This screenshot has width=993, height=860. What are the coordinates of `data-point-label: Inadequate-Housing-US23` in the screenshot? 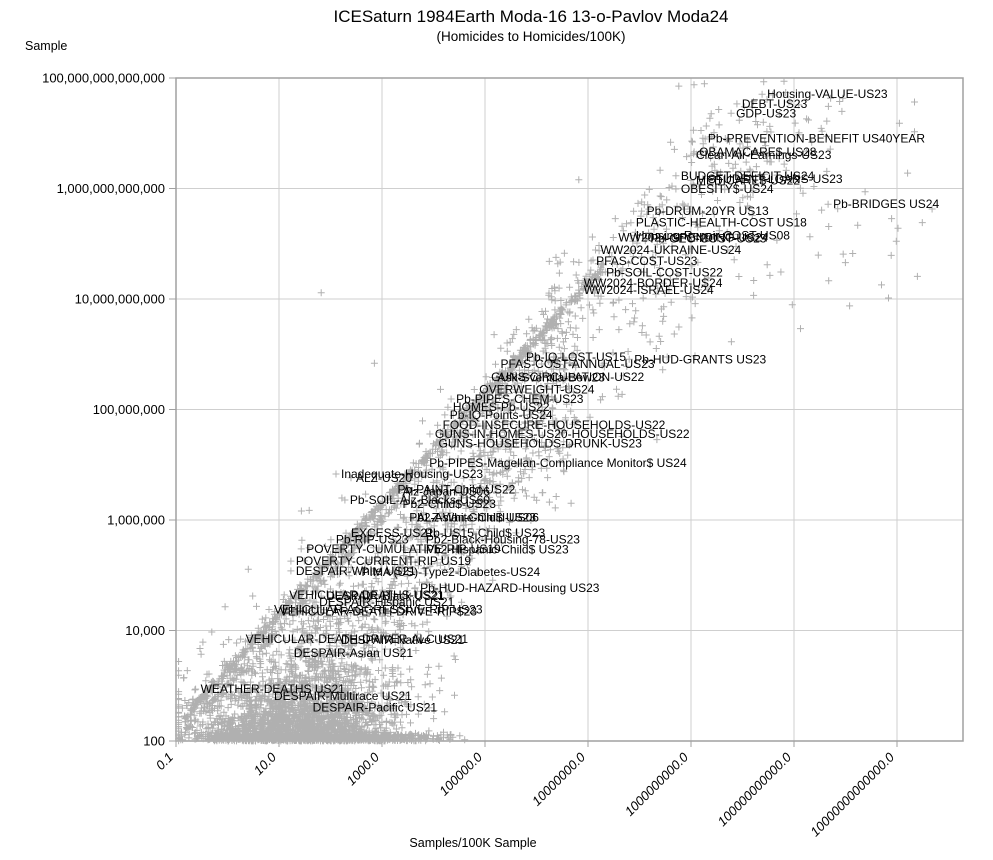 It's located at (412, 474).